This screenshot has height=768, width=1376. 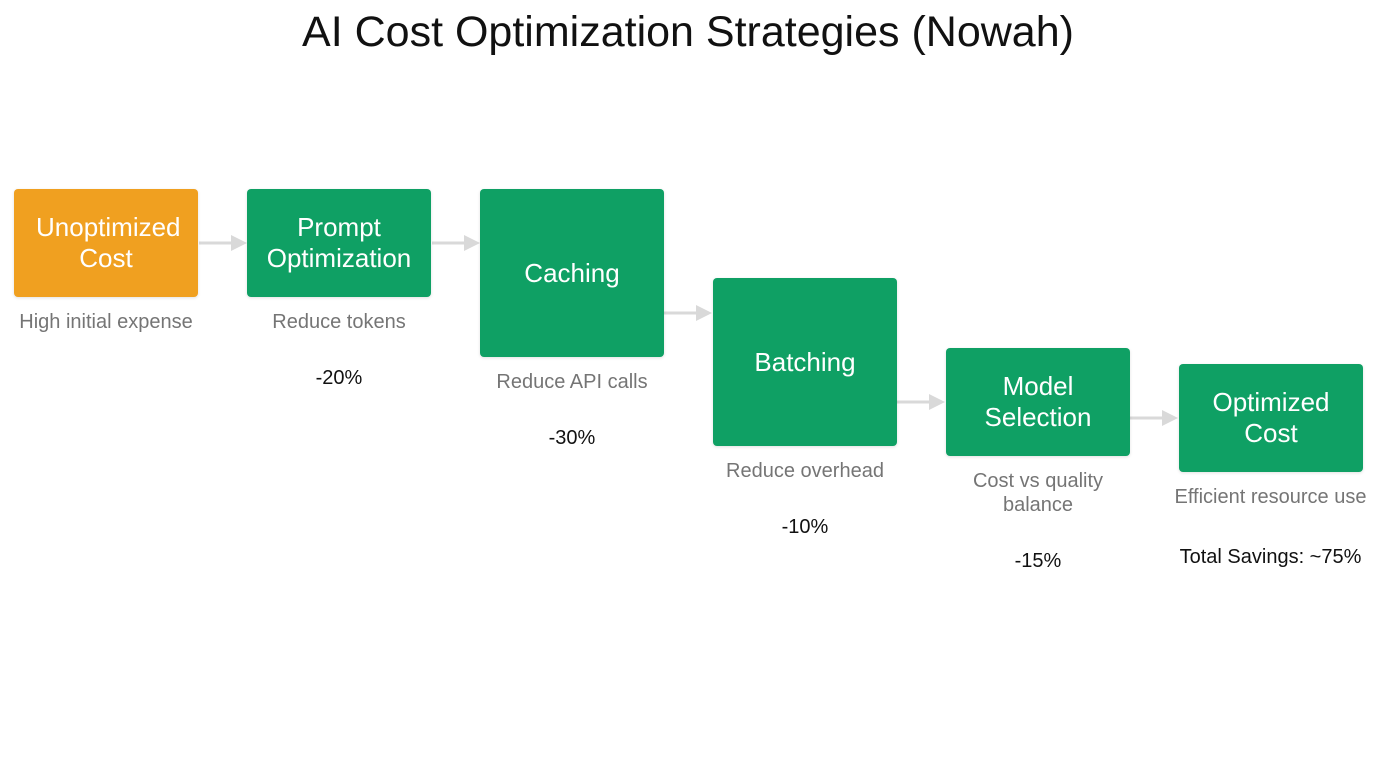 I want to click on step-box-caching: Caching, so click(x=572, y=273).